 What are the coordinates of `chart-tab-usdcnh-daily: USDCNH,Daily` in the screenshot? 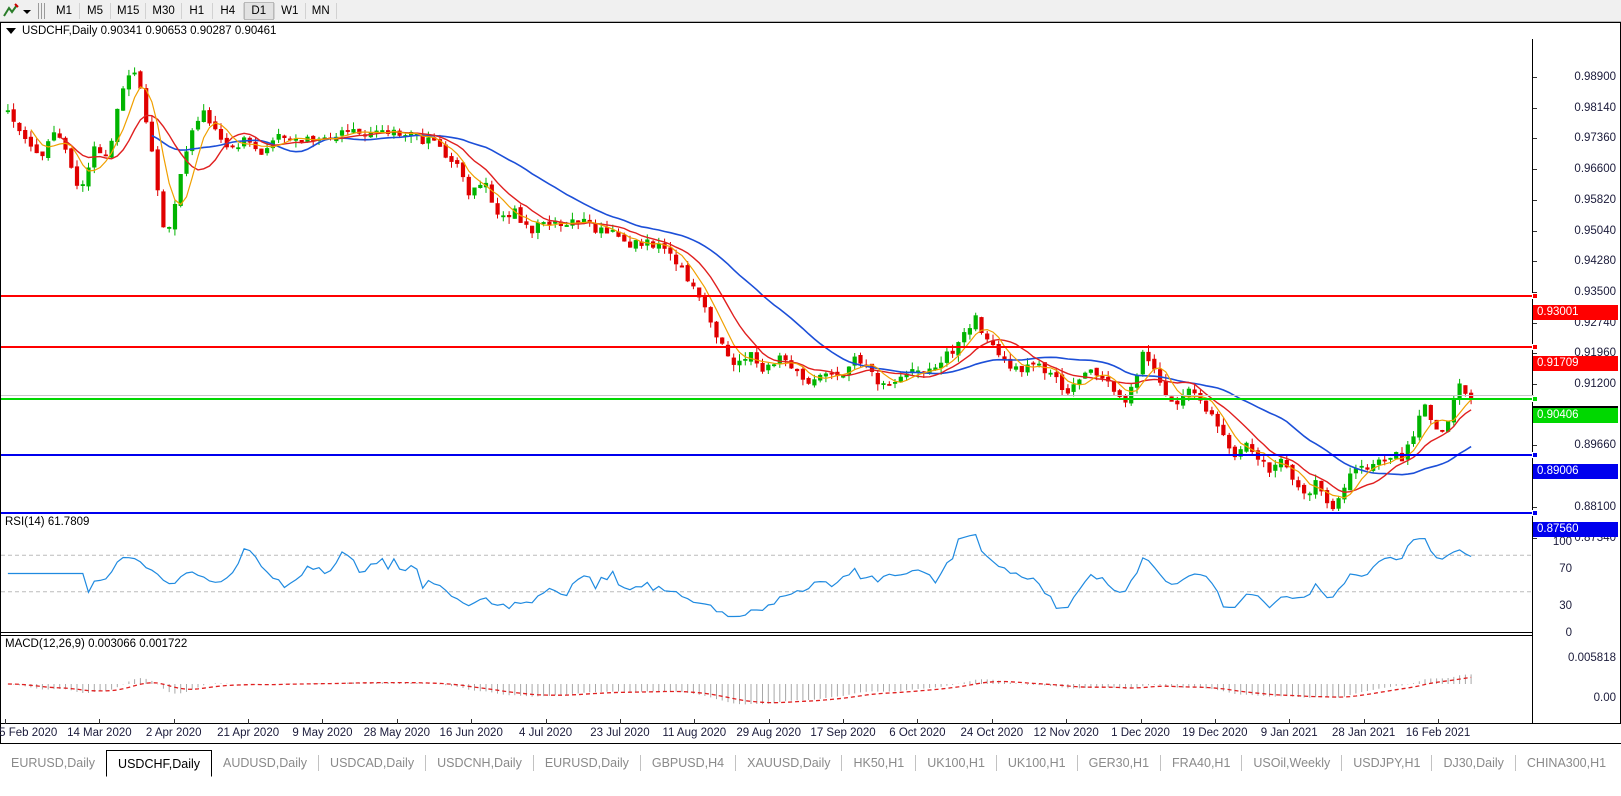 It's located at (479, 763).